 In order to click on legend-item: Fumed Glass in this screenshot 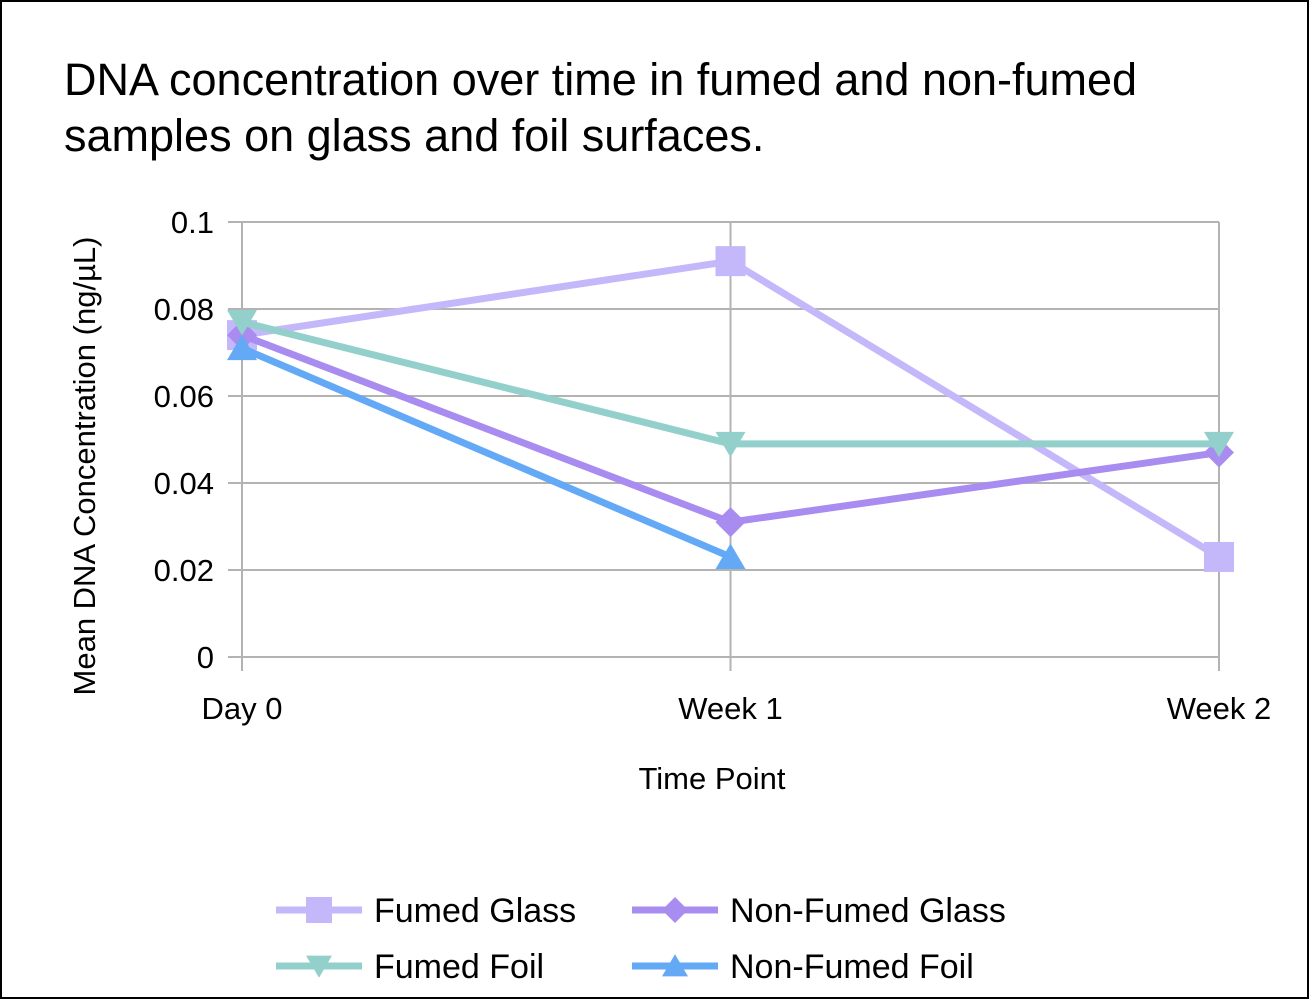, I will do `click(426, 911)`.